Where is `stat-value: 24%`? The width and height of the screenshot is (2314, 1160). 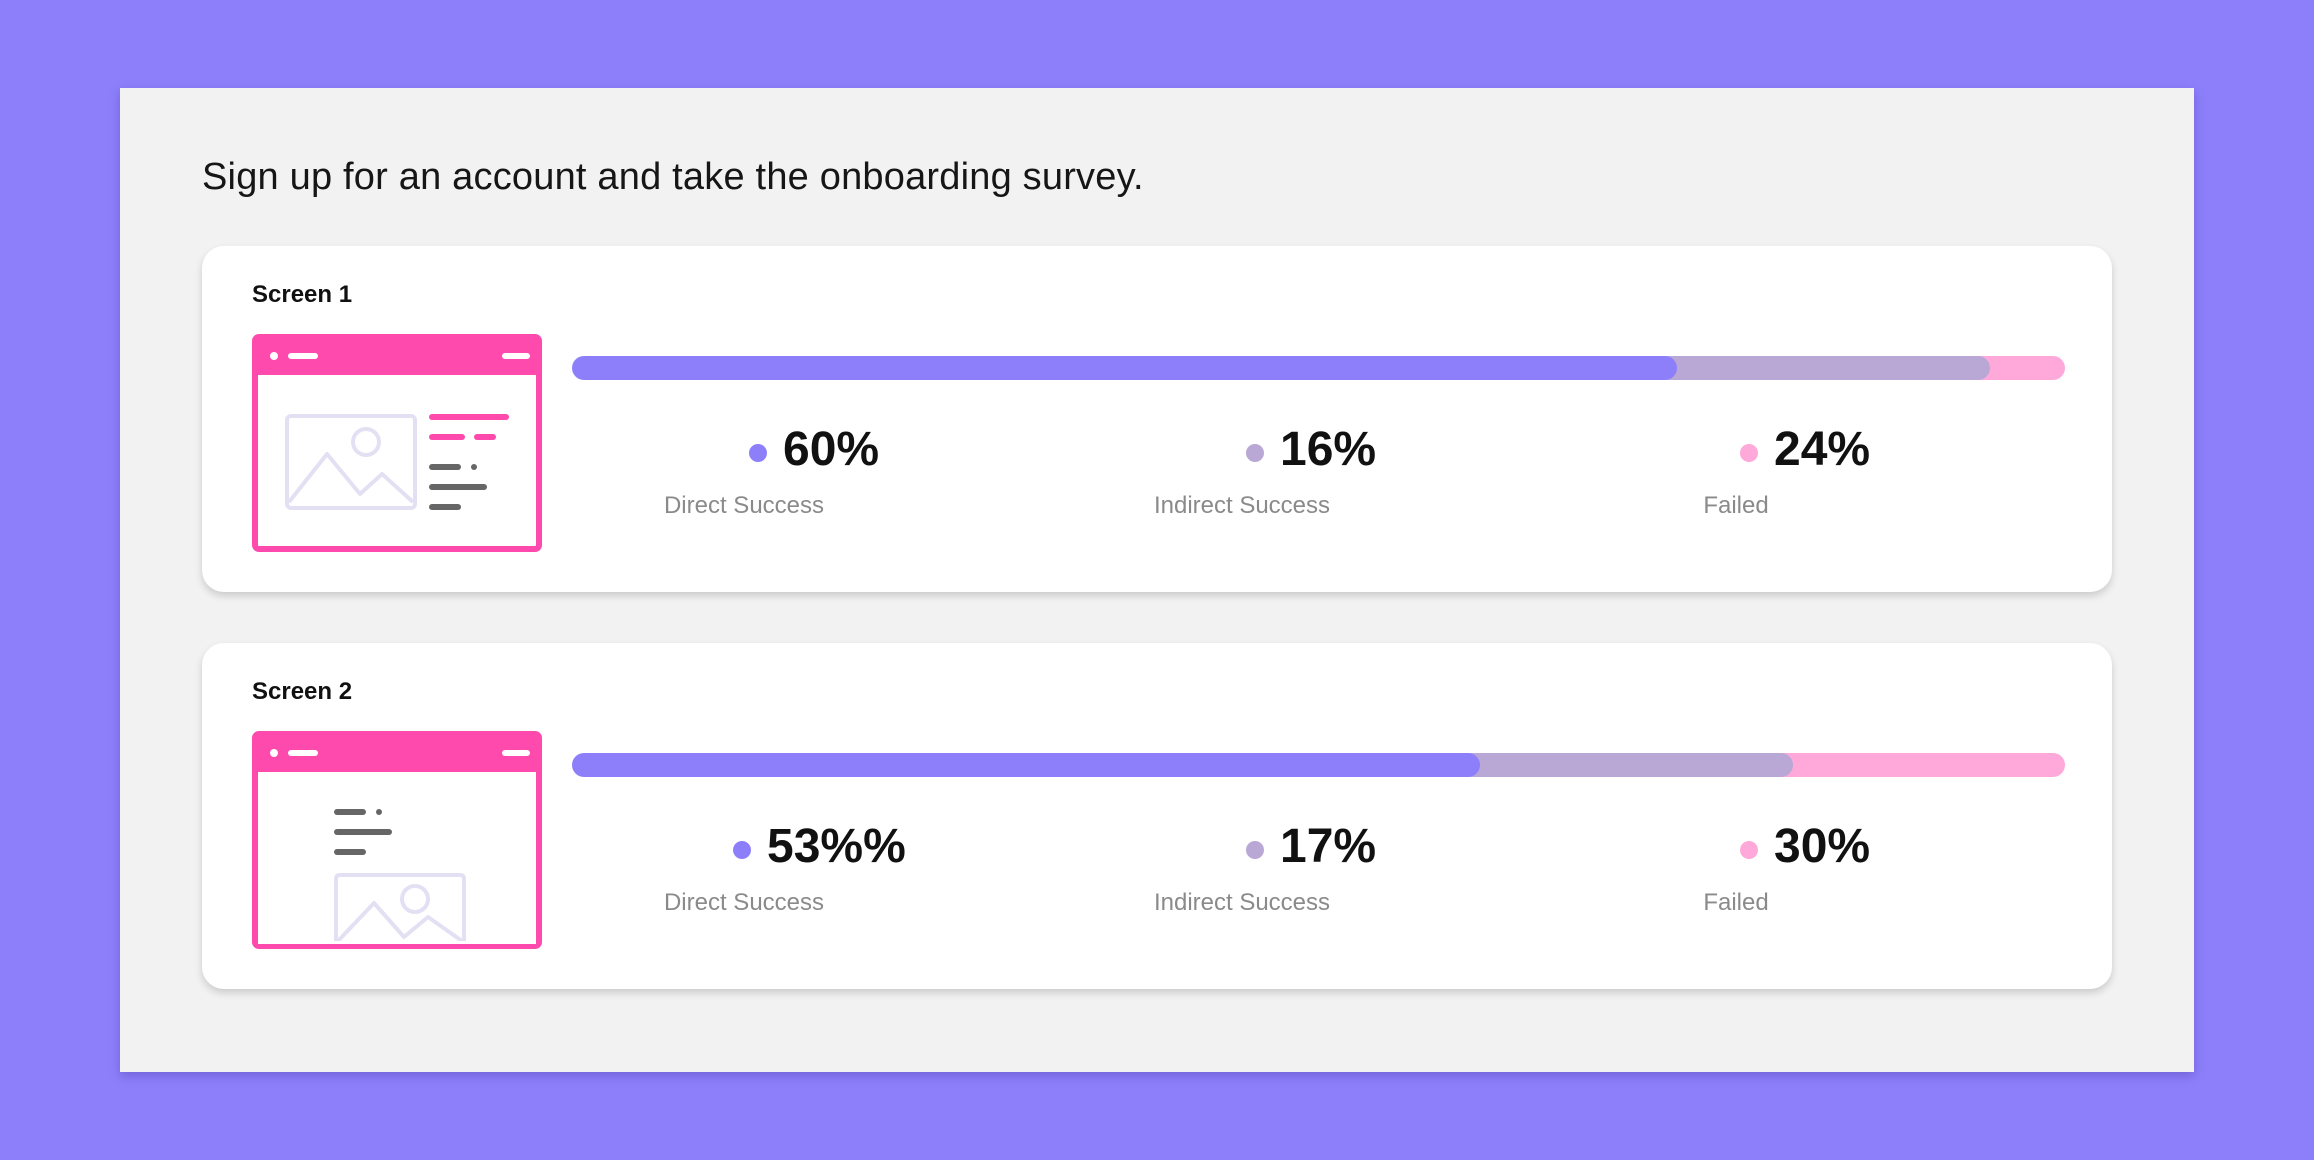 stat-value: 24% is located at coordinates (1822, 449).